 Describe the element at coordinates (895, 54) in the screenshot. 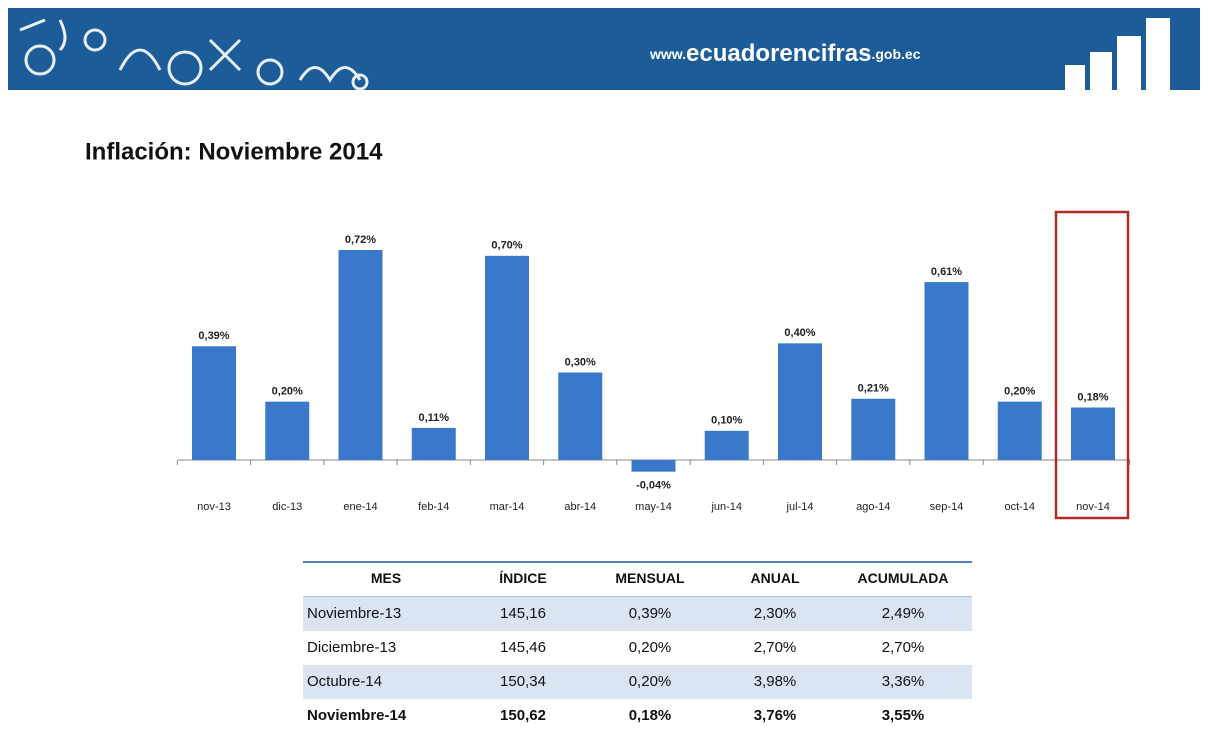

I see `website-suffix: .gob.ec` at that location.